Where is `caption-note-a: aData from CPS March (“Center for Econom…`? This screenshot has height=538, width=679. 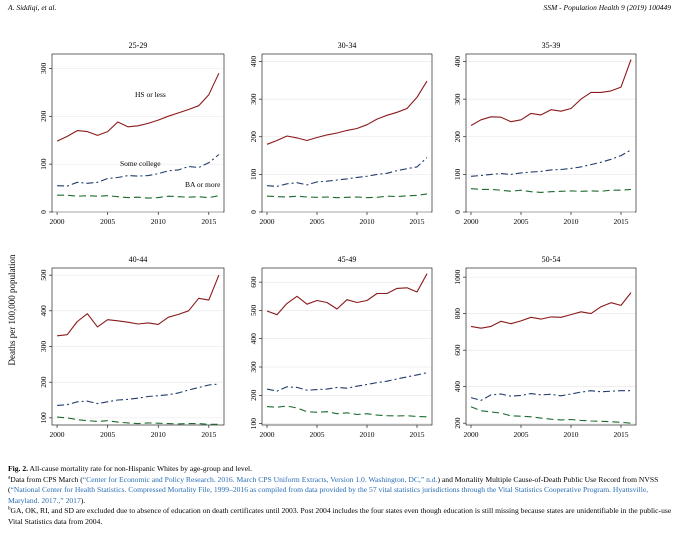
caption-note-a: aData from CPS March (“Center for Econom… is located at coordinates (340, 491).